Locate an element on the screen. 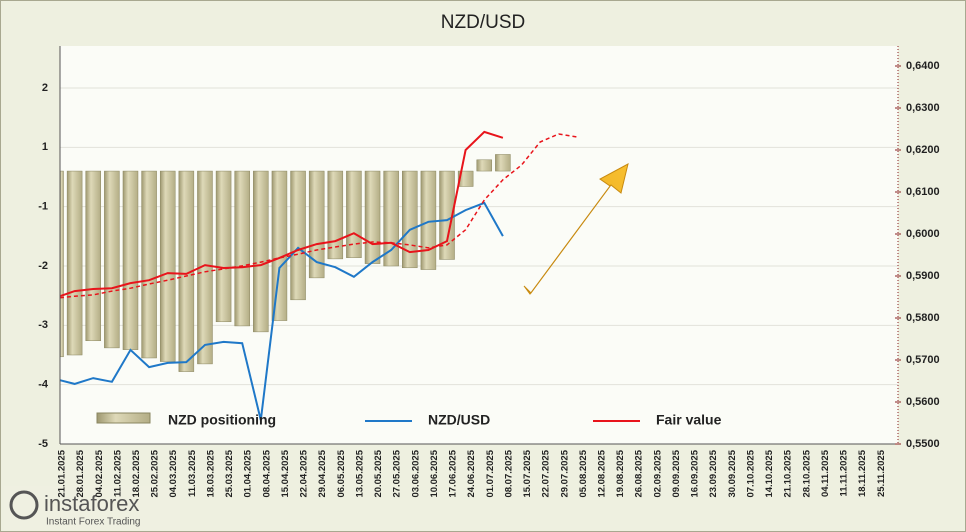  x-tick-label: 15.04.2025 is located at coordinates (285, 473).